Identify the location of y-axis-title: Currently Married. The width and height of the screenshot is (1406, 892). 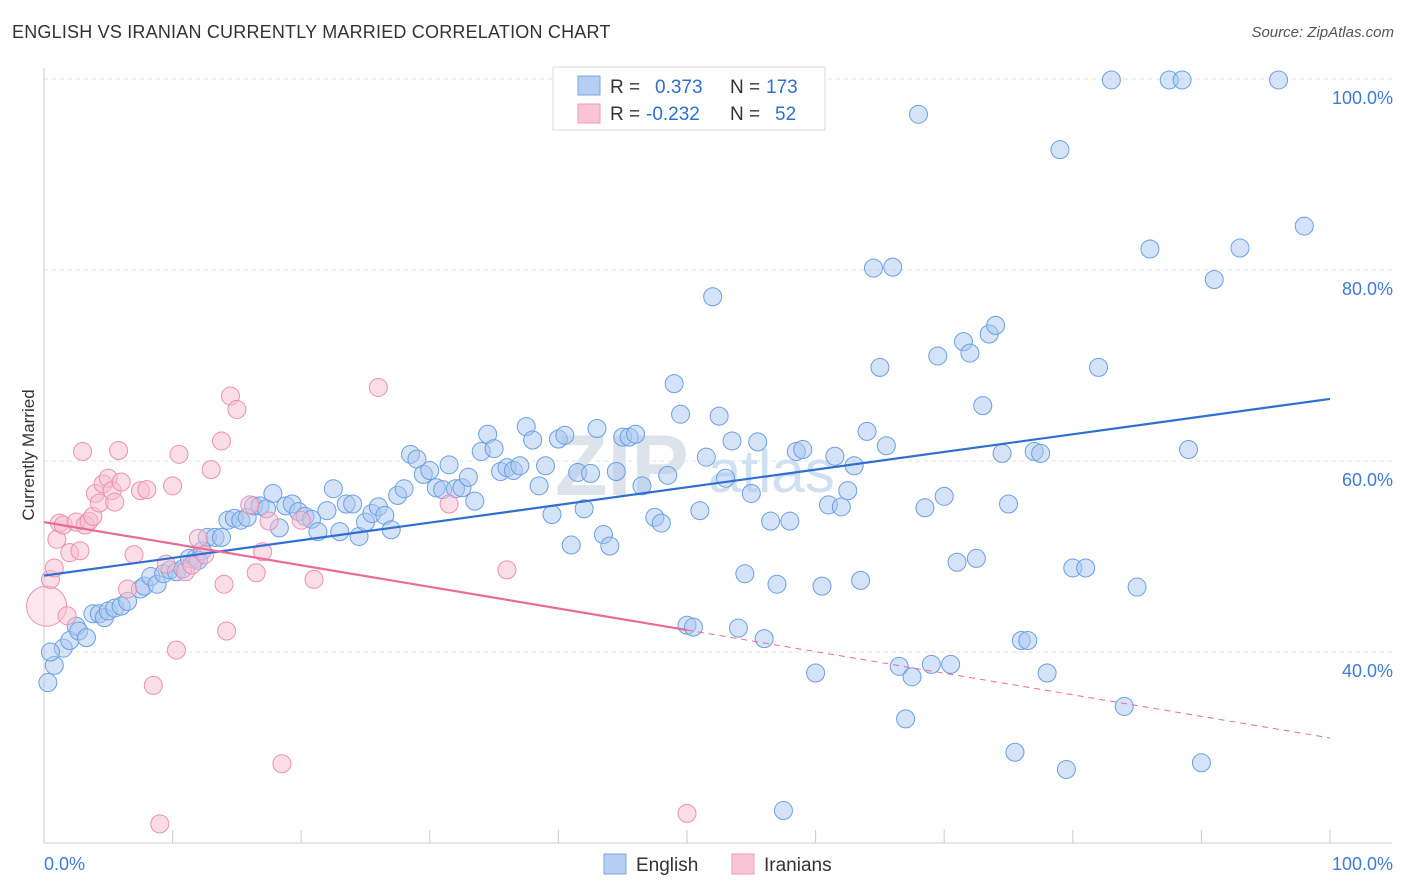
(28, 454).